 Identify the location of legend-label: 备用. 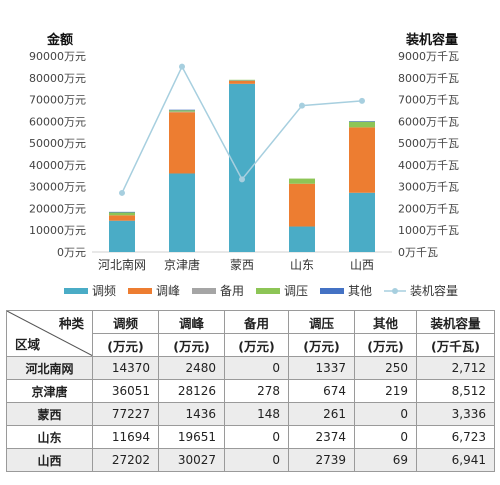
(232, 291).